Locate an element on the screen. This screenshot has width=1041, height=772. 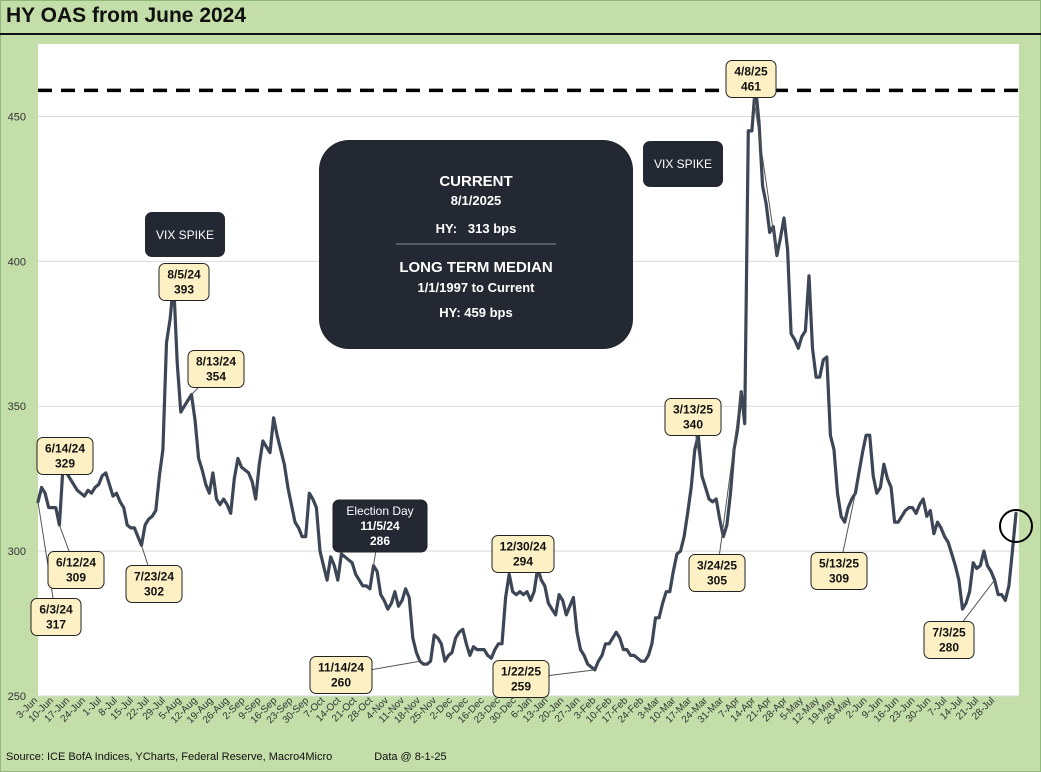
callout-text: 259 is located at coordinates (521, 687).